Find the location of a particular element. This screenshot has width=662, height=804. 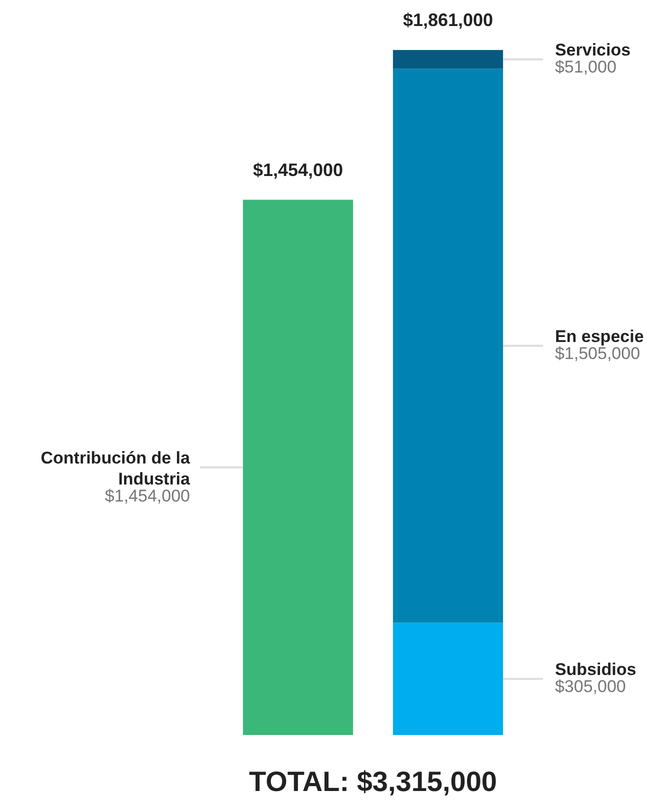

text: Servicios is located at coordinates (592, 50).